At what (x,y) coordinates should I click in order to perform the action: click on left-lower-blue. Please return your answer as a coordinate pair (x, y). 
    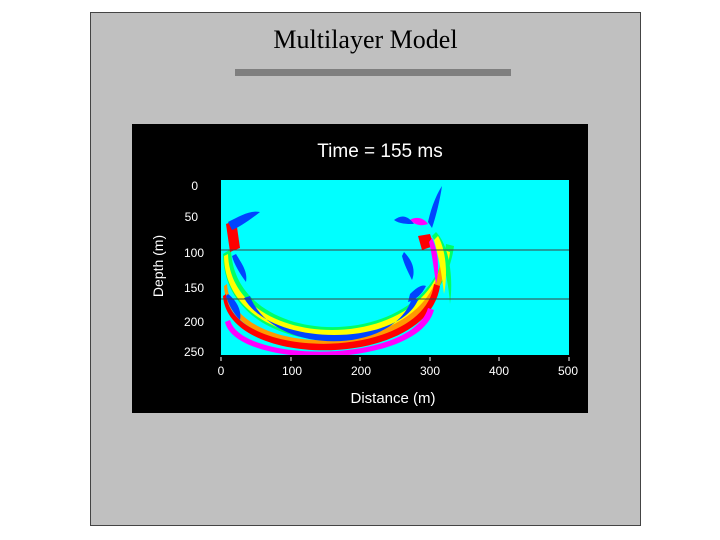
    Looking at the image, I should click on (233, 307).